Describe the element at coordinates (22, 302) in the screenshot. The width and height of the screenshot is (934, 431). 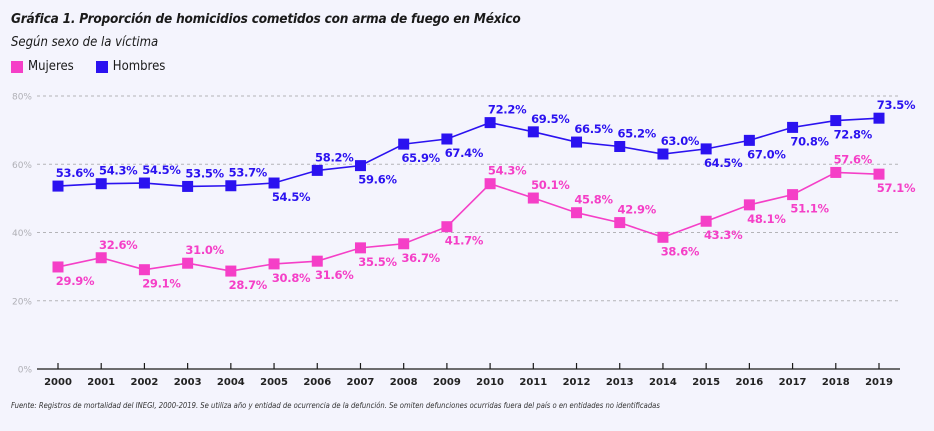
I see `y-tick-label: 20%` at that location.